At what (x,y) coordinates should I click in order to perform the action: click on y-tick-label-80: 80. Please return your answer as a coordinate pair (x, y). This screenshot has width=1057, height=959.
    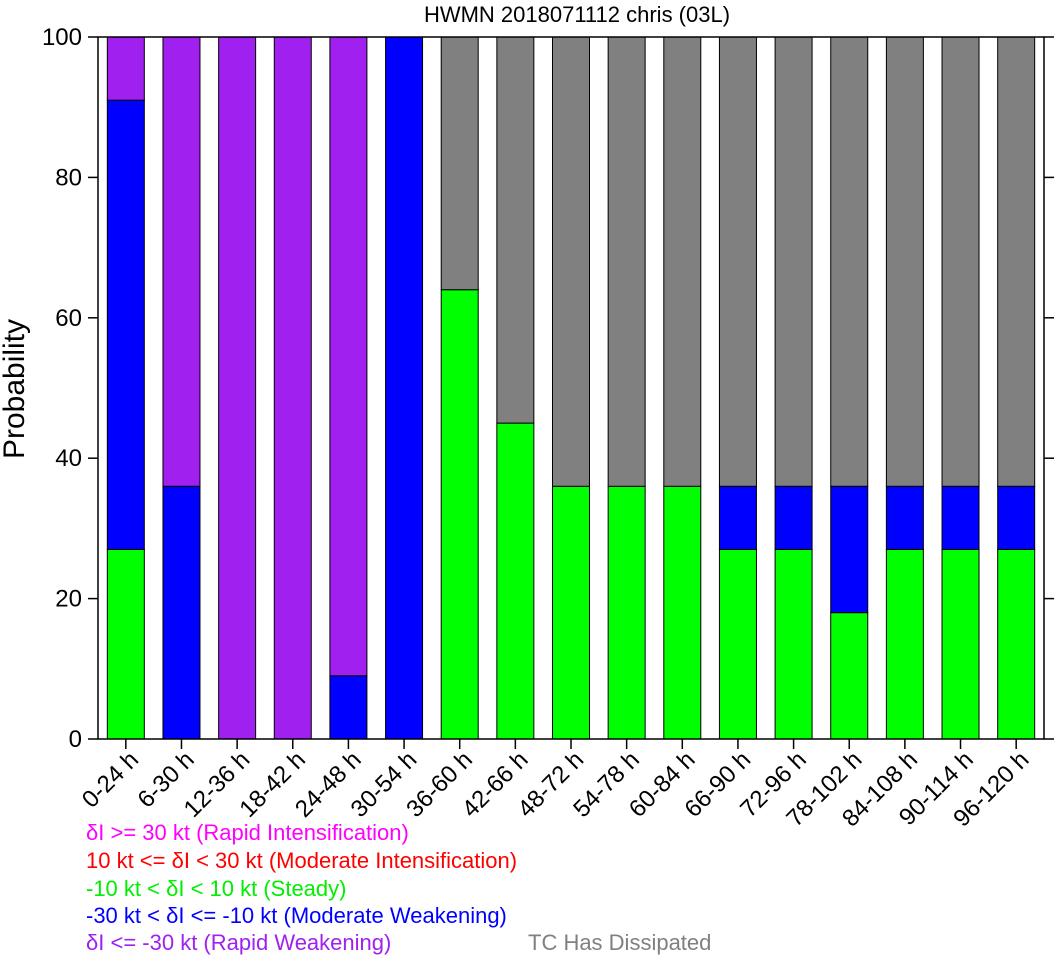
    Looking at the image, I should click on (68, 177).